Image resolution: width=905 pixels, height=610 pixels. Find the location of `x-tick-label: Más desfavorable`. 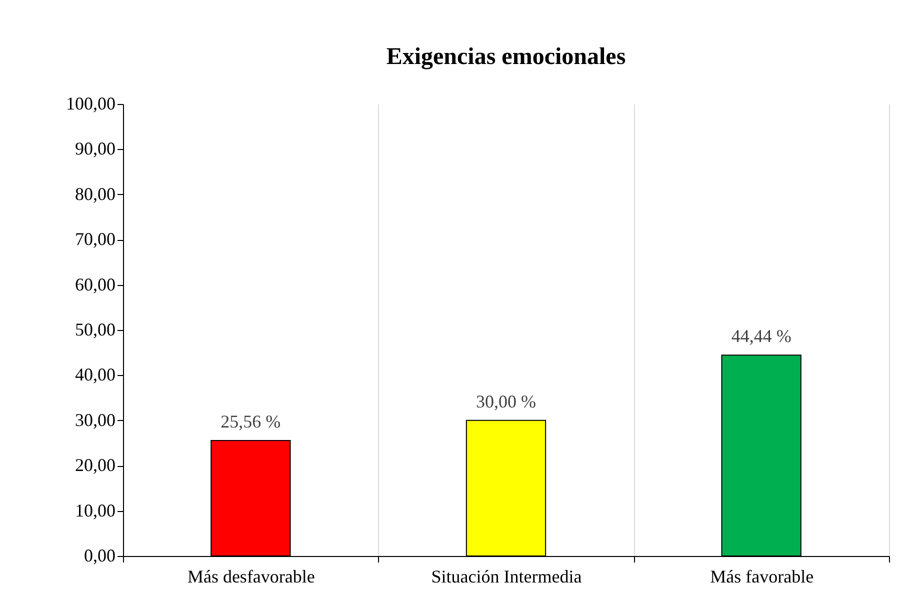

x-tick-label: Más desfavorable is located at coordinates (251, 576).